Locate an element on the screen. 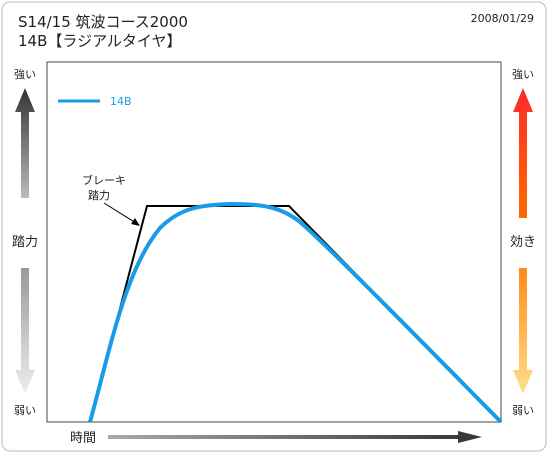 This screenshot has height=459, width=550. right-axis-label: 効き is located at coordinates (523, 242).